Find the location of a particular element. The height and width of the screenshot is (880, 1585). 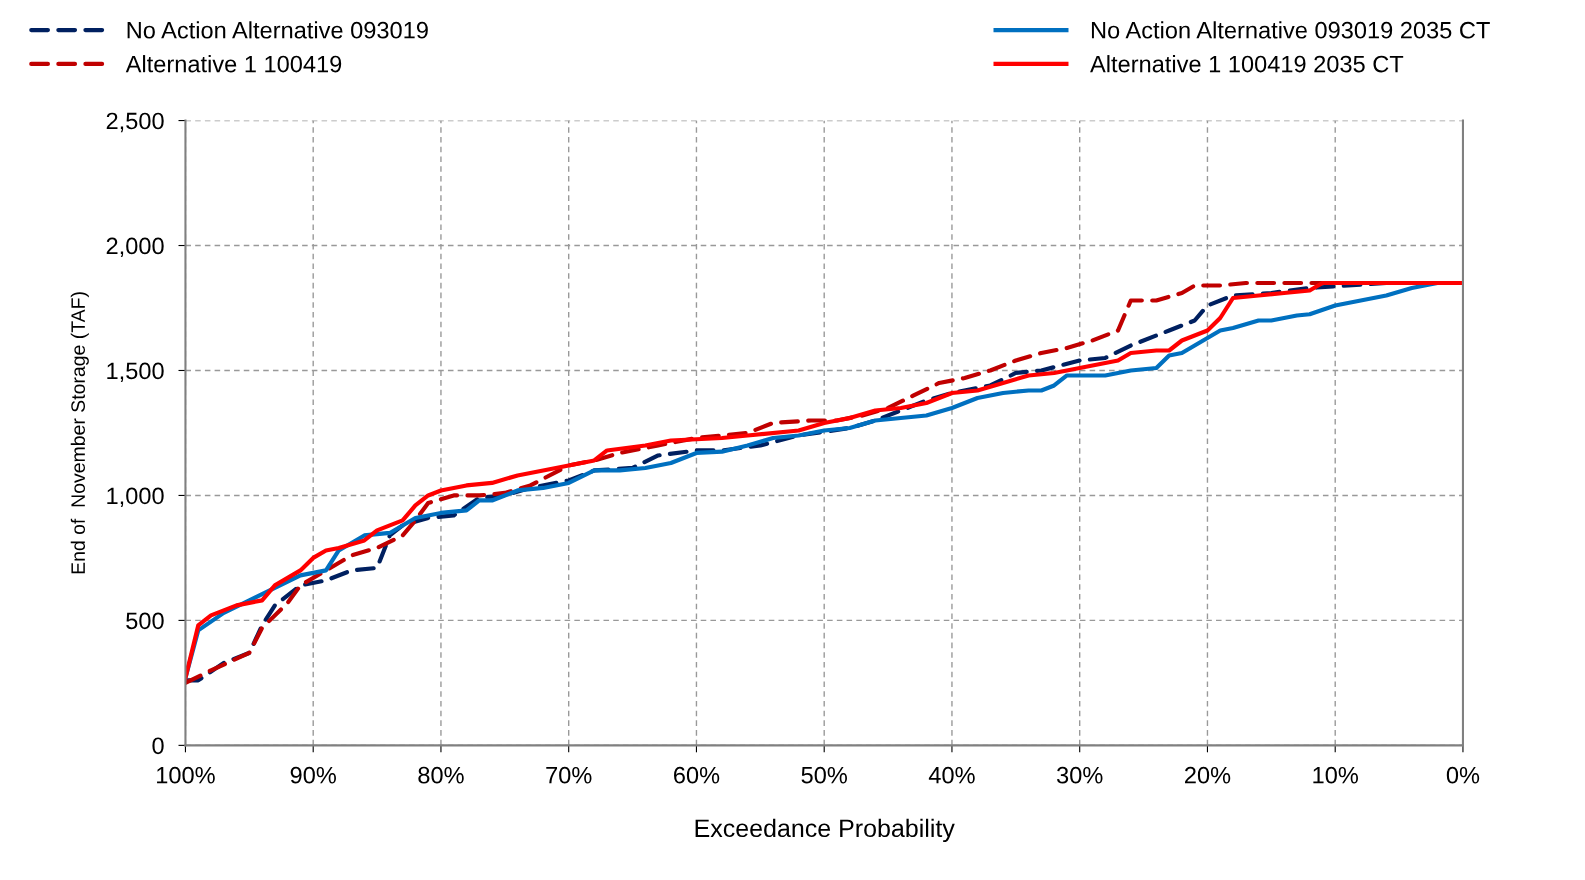

x-tick-label: 70% is located at coordinates (569, 775).